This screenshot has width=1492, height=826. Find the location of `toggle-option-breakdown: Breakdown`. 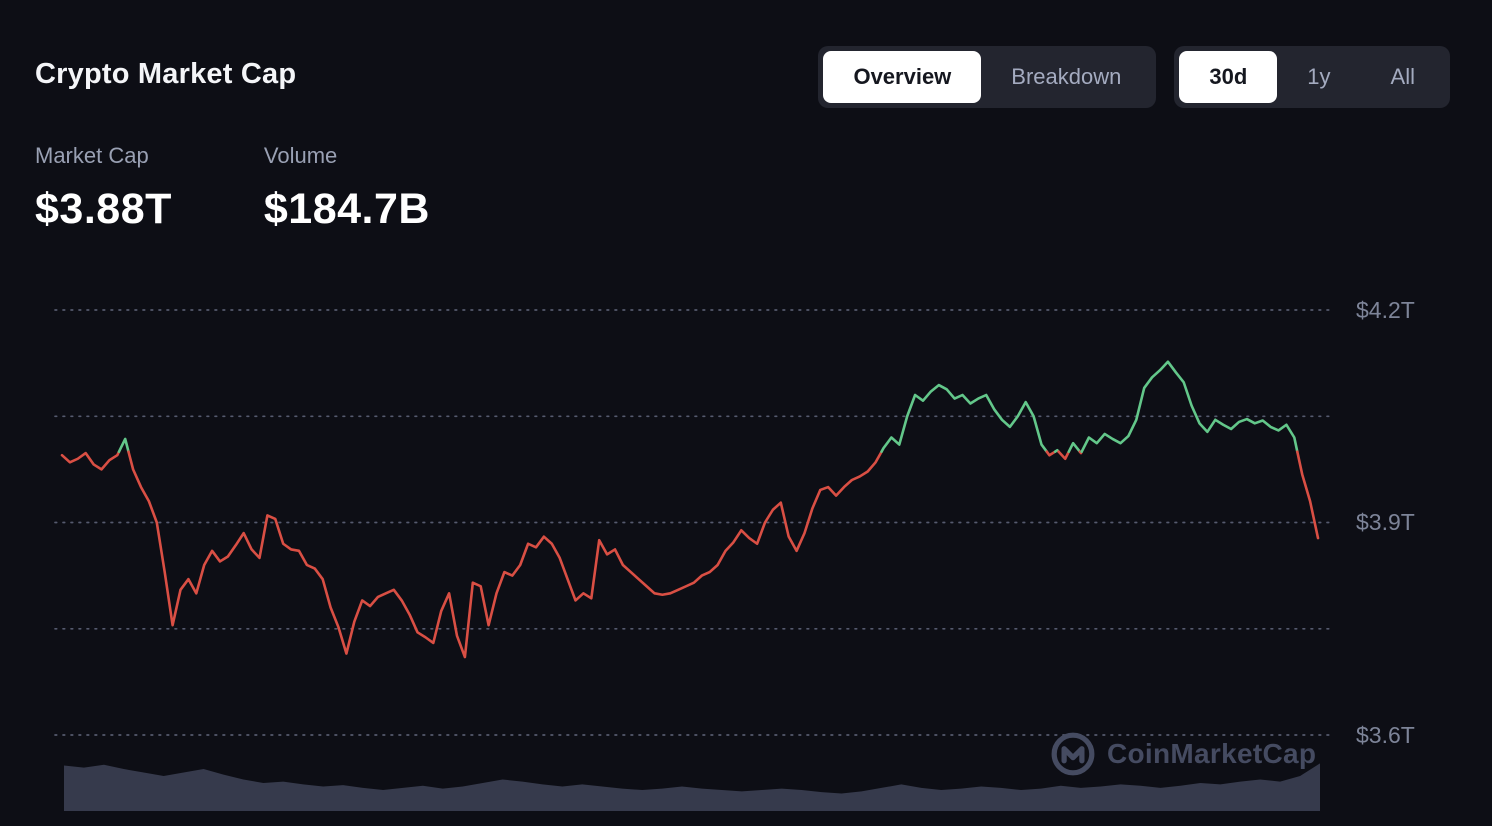

toggle-option-breakdown: Breakdown is located at coordinates (1066, 76).